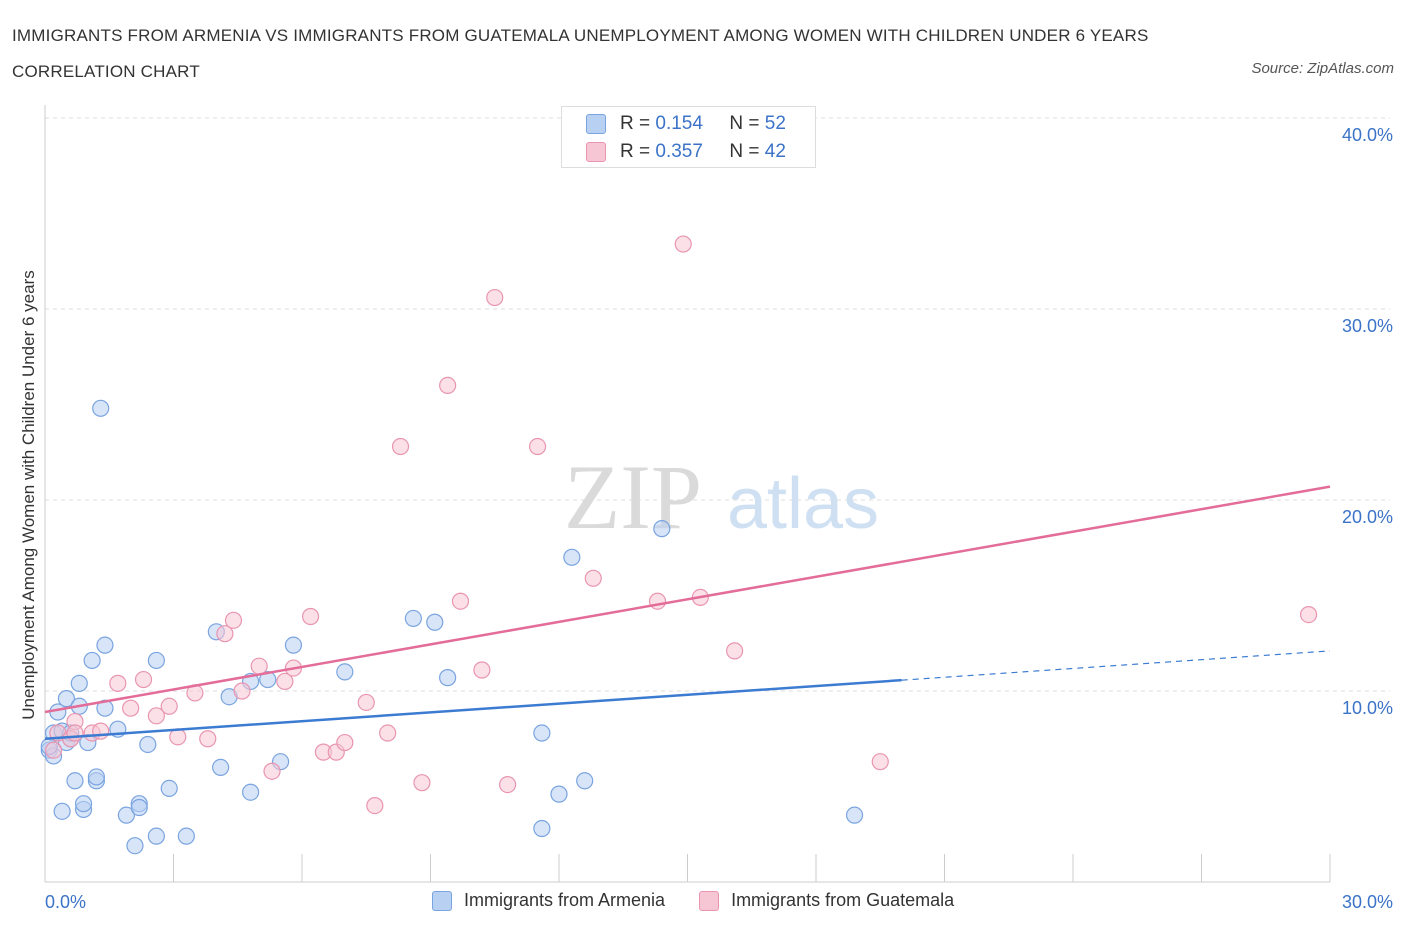  What do you see at coordinates (1116, 665) in the screenshot?
I see `trendline-armenia-extension` at bounding box center [1116, 665].